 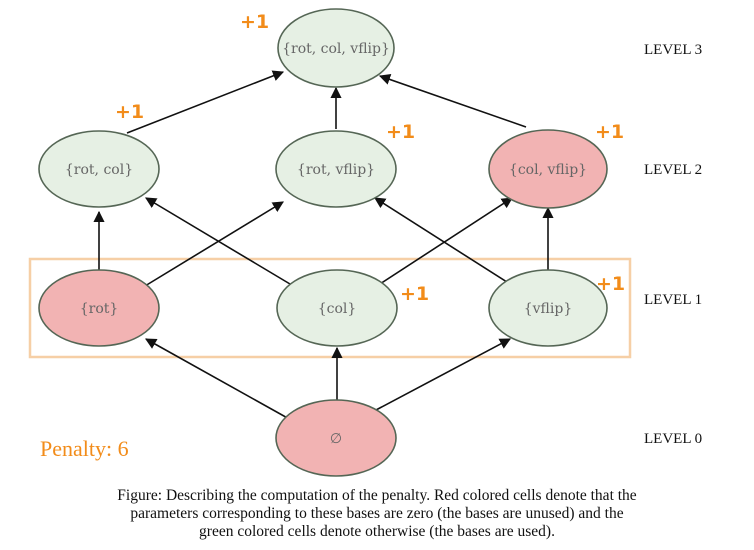 I want to click on node-vflip: {vflip}, so click(x=548, y=308).